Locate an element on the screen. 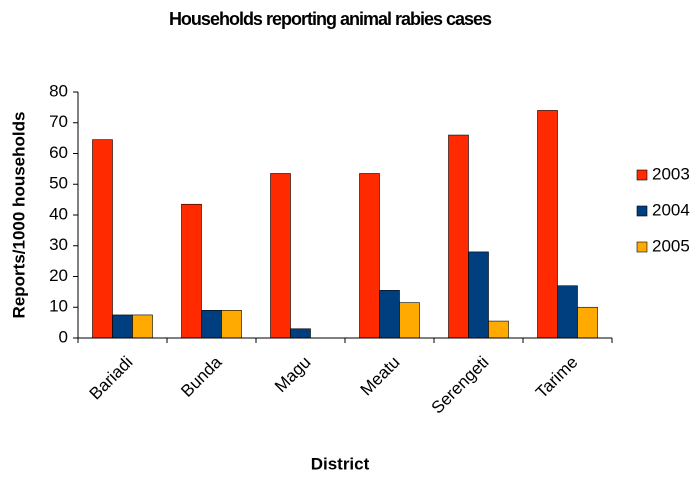  y-tick-label: 50 is located at coordinates (58, 183).